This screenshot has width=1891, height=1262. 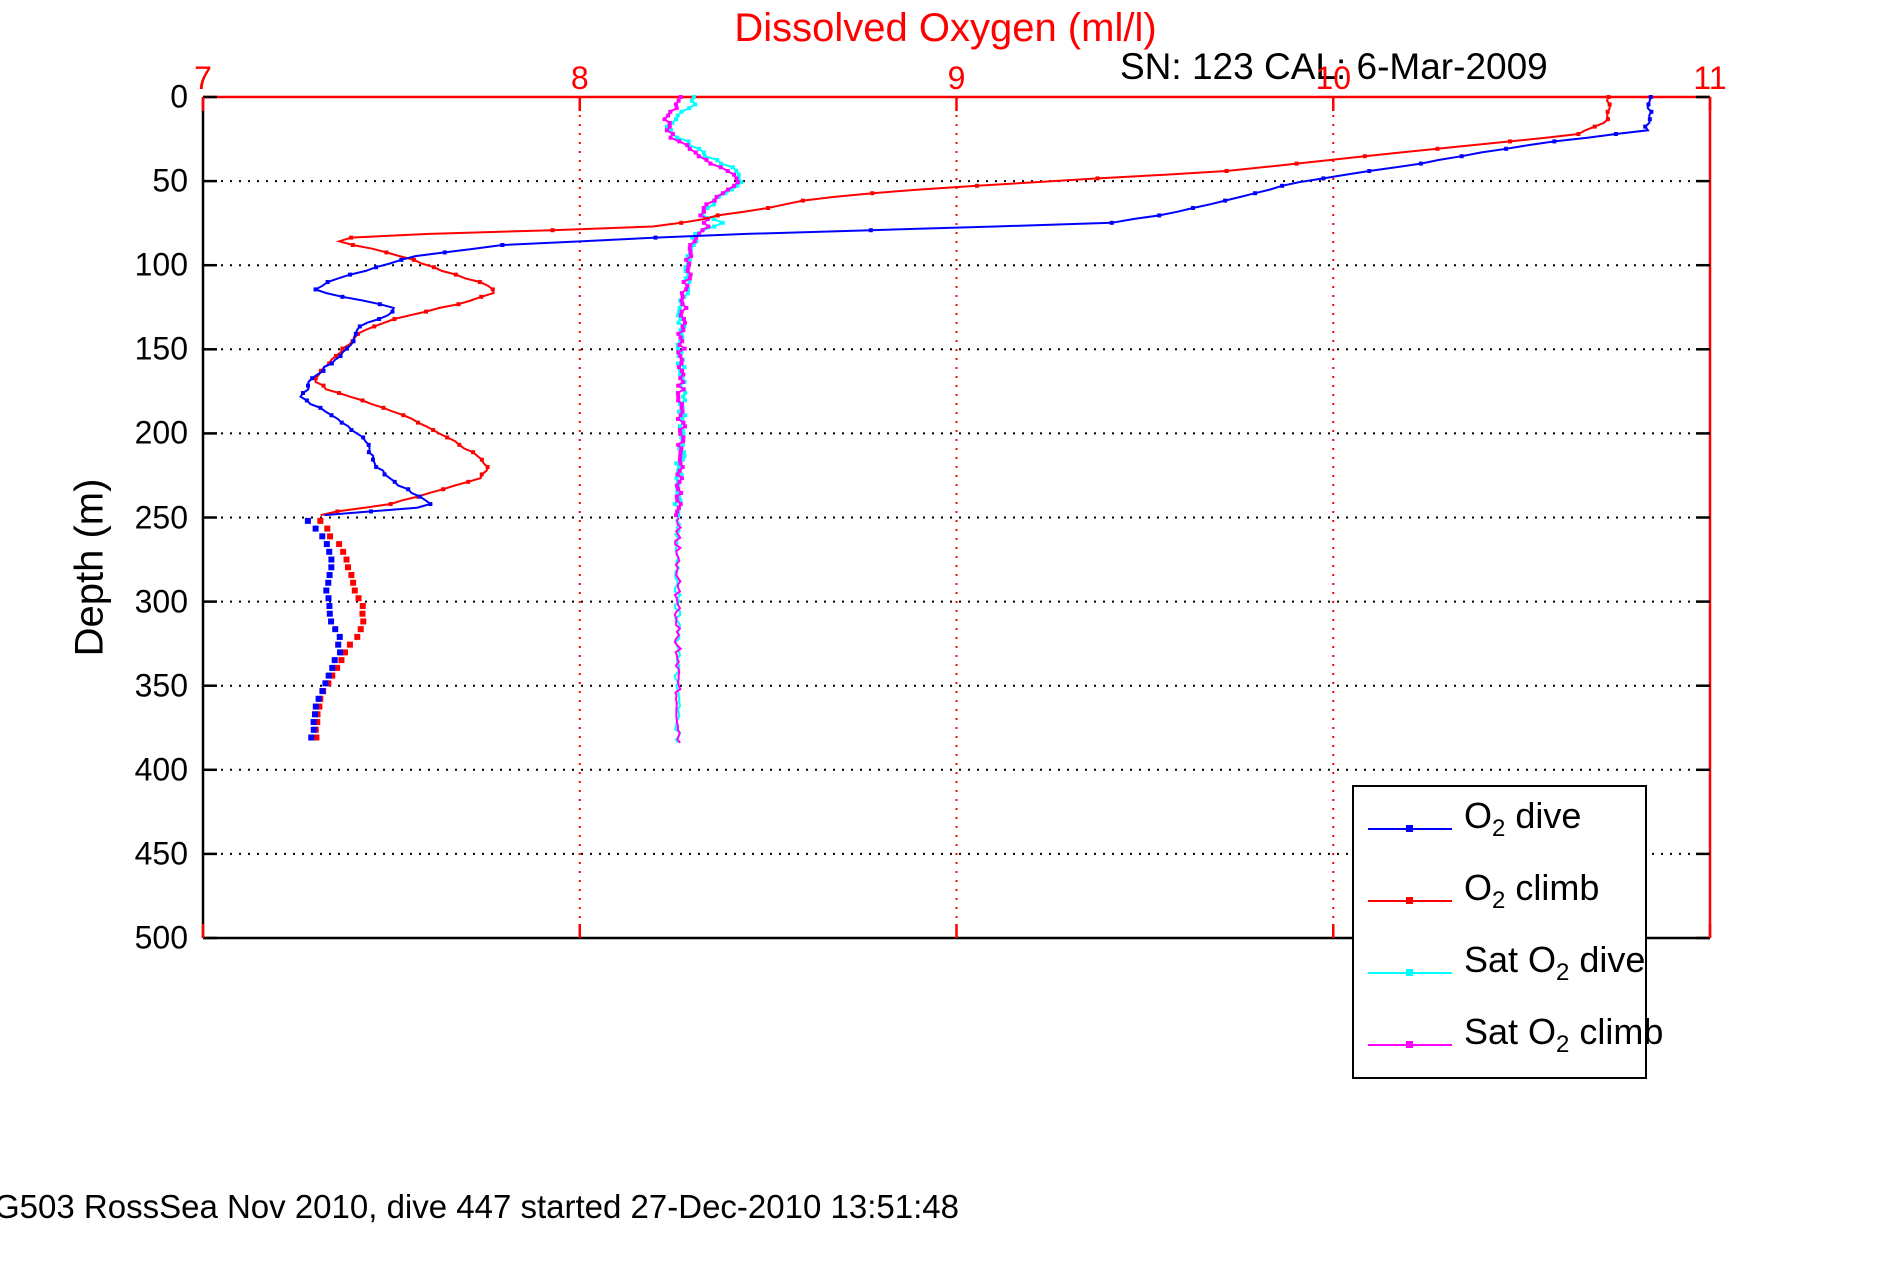 What do you see at coordinates (161, 432) in the screenshot?
I see `y-tick-label-200: 200` at bounding box center [161, 432].